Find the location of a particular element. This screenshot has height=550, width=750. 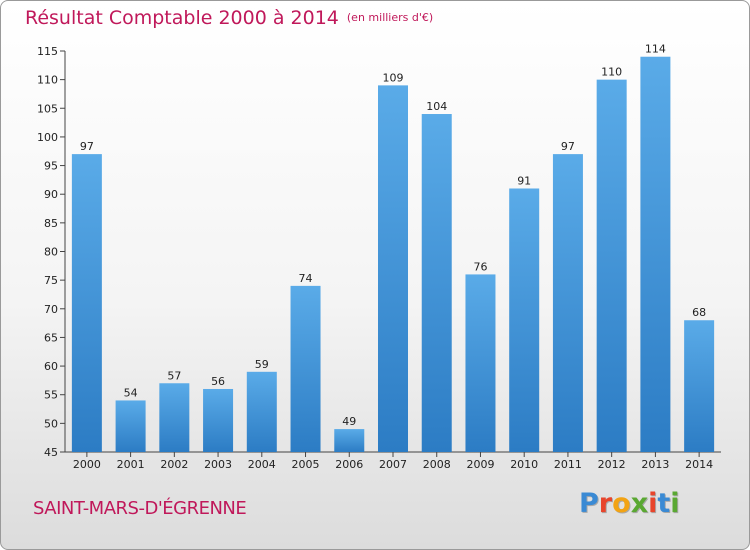

x-tick-label-2003: 2003 is located at coordinates (218, 464).